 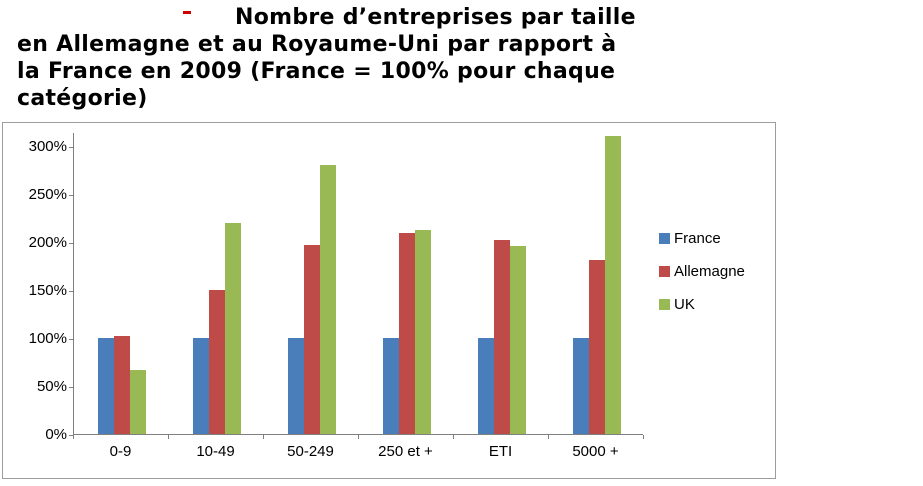 I want to click on chart-title-line-4: catégorie), so click(x=82, y=98).